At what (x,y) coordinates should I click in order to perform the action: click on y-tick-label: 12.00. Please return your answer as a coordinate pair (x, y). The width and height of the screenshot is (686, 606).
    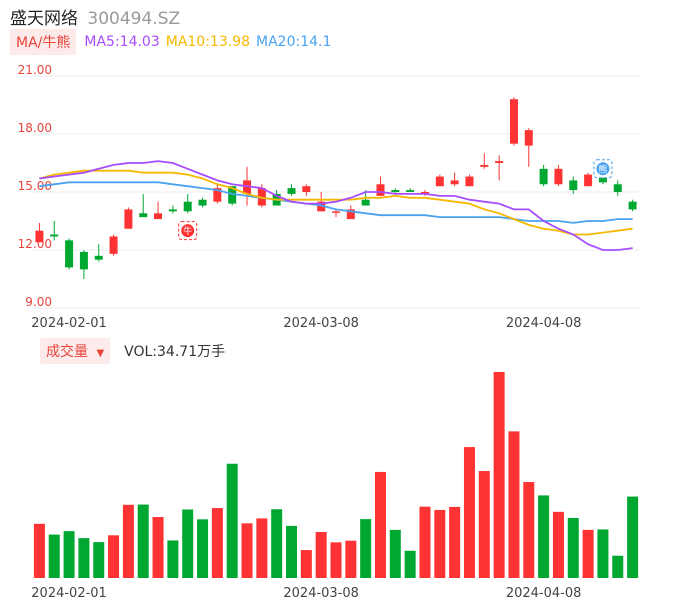
    Looking at the image, I should click on (35, 244).